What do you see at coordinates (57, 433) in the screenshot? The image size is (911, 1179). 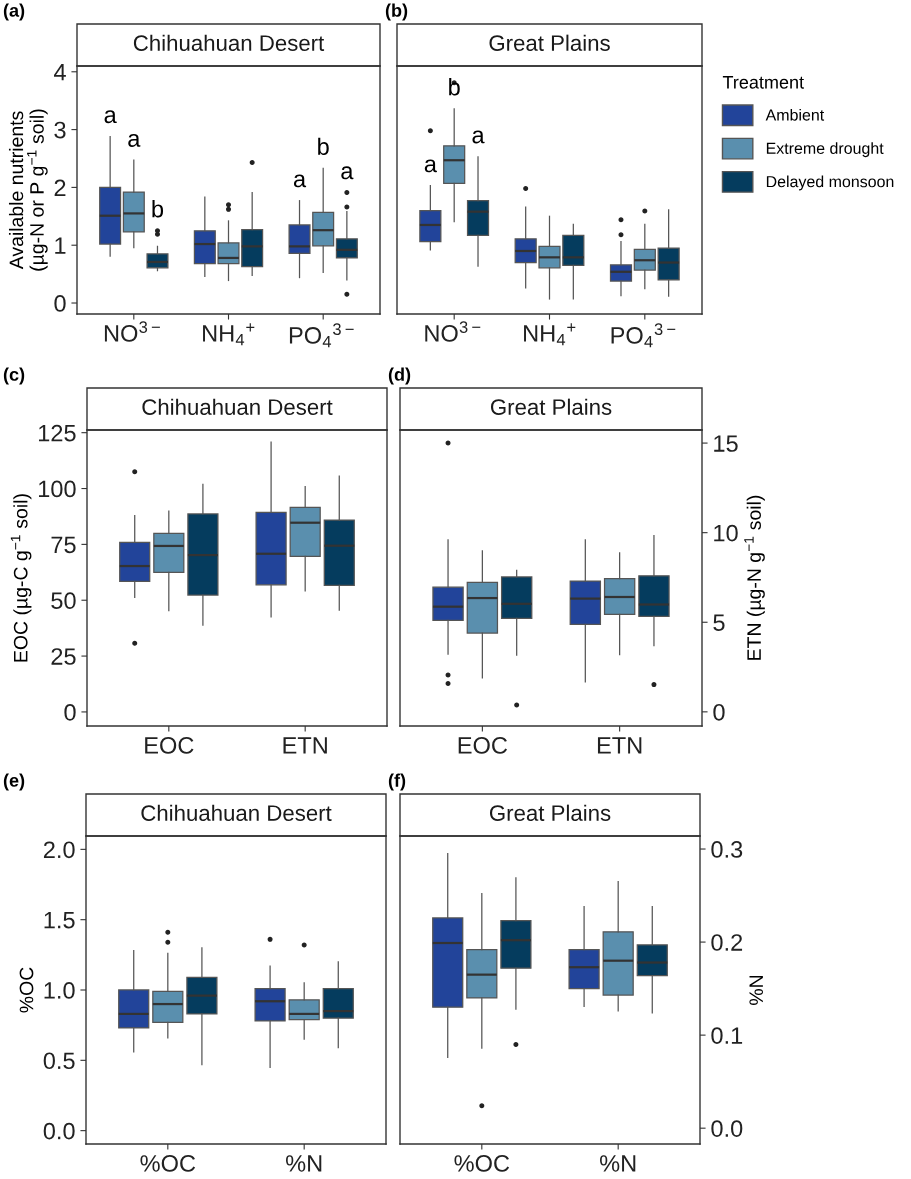 I see `y-tick-label: 125` at bounding box center [57, 433].